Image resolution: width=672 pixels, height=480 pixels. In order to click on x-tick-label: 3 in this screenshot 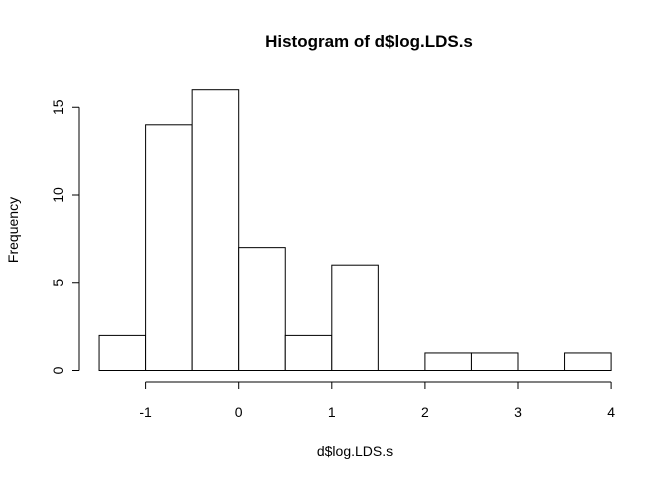, I will do `click(518, 412)`.